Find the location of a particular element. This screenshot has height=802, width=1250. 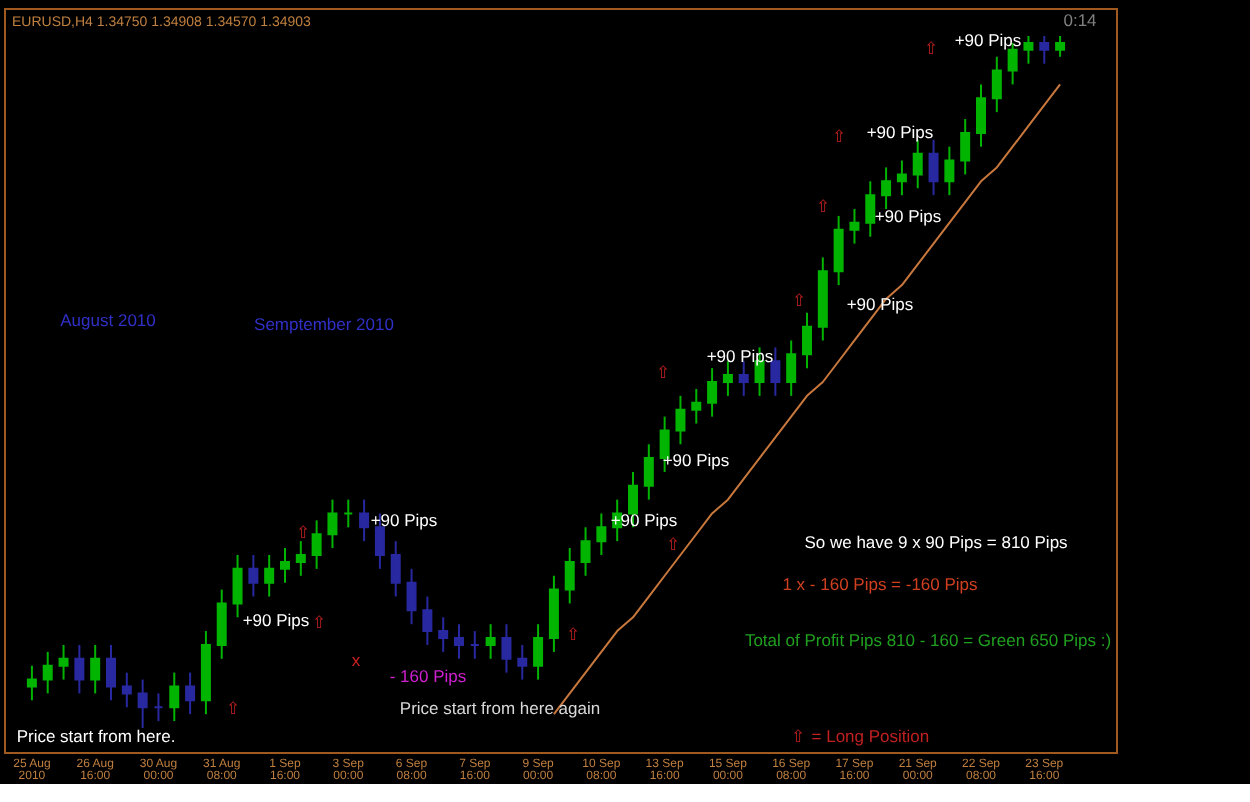

annotation: Price start from here. is located at coordinates (96, 736).